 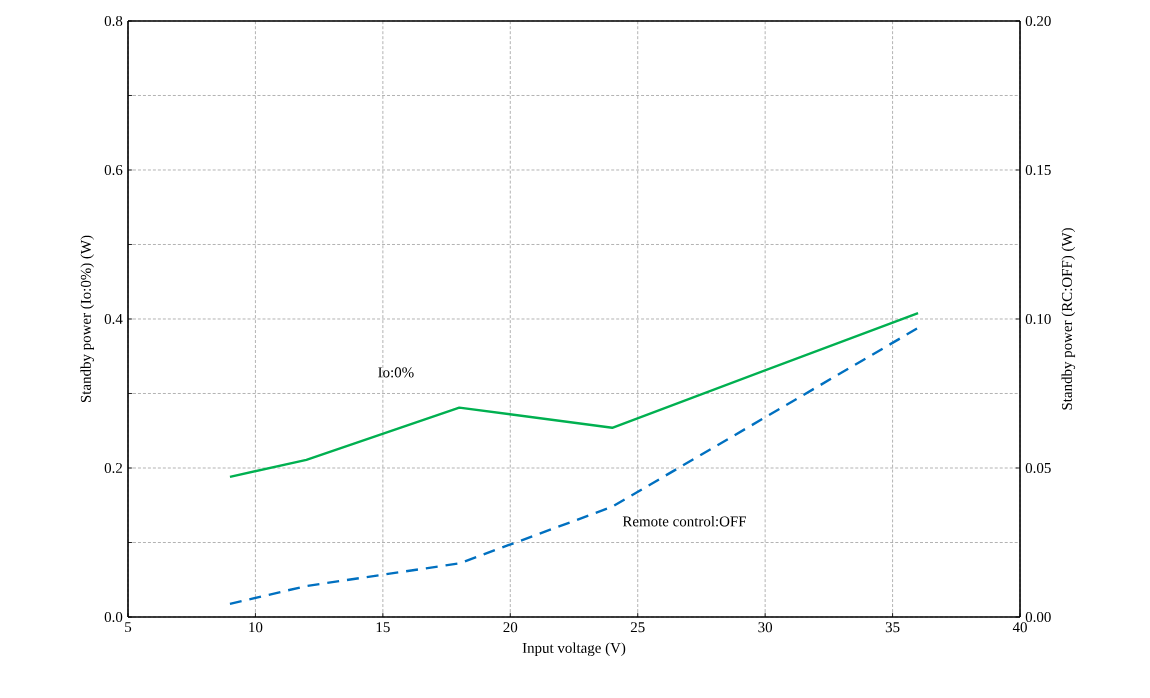 What do you see at coordinates (256, 627) in the screenshot?
I see `x-tick-label: 10` at bounding box center [256, 627].